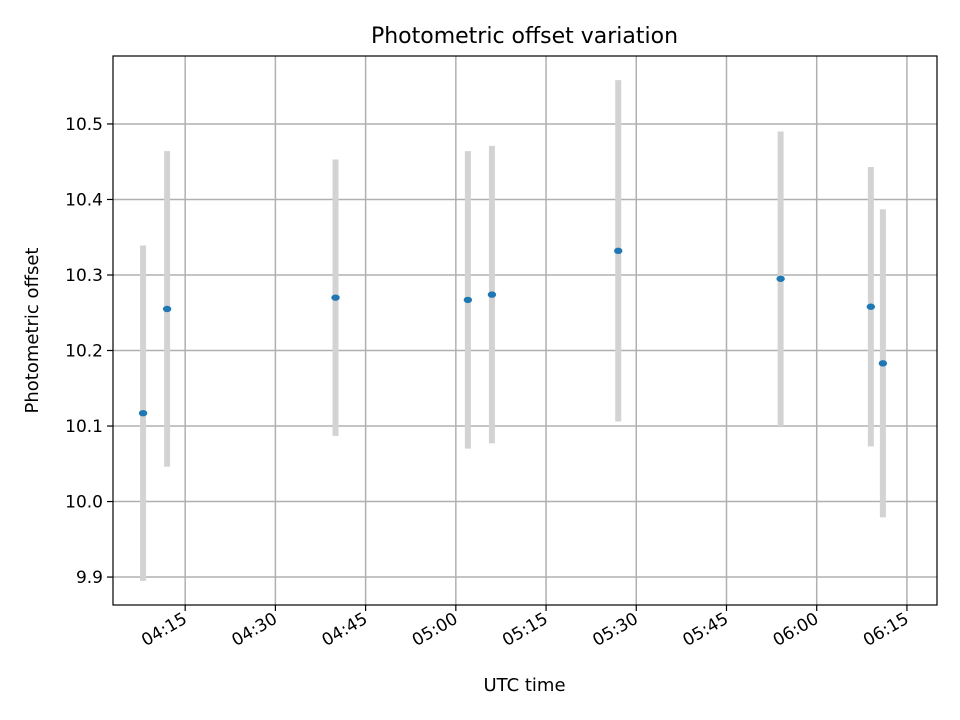  Describe the element at coordinates (84, 276) in the screenshot. I see `y-tick-label: 10.3` at that location.